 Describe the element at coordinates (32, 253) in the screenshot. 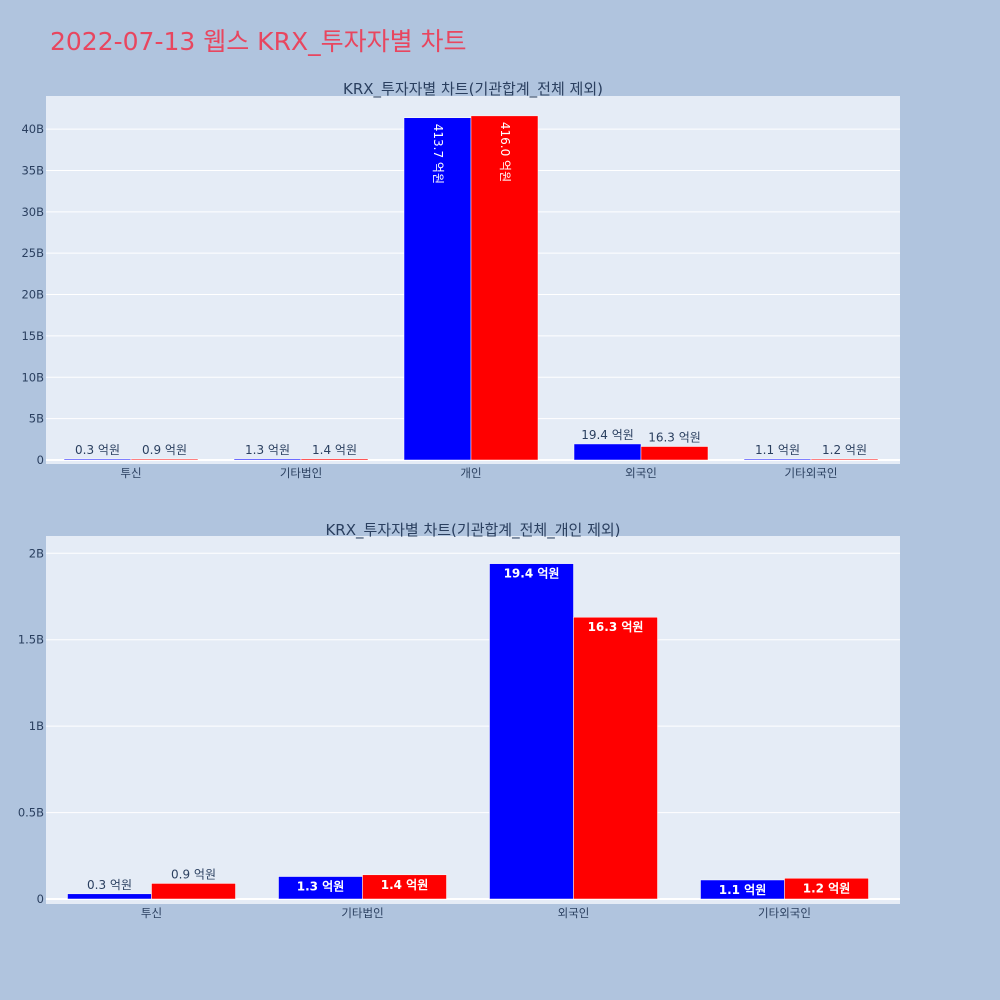

I see `y-tick-label: 25B` at that location.